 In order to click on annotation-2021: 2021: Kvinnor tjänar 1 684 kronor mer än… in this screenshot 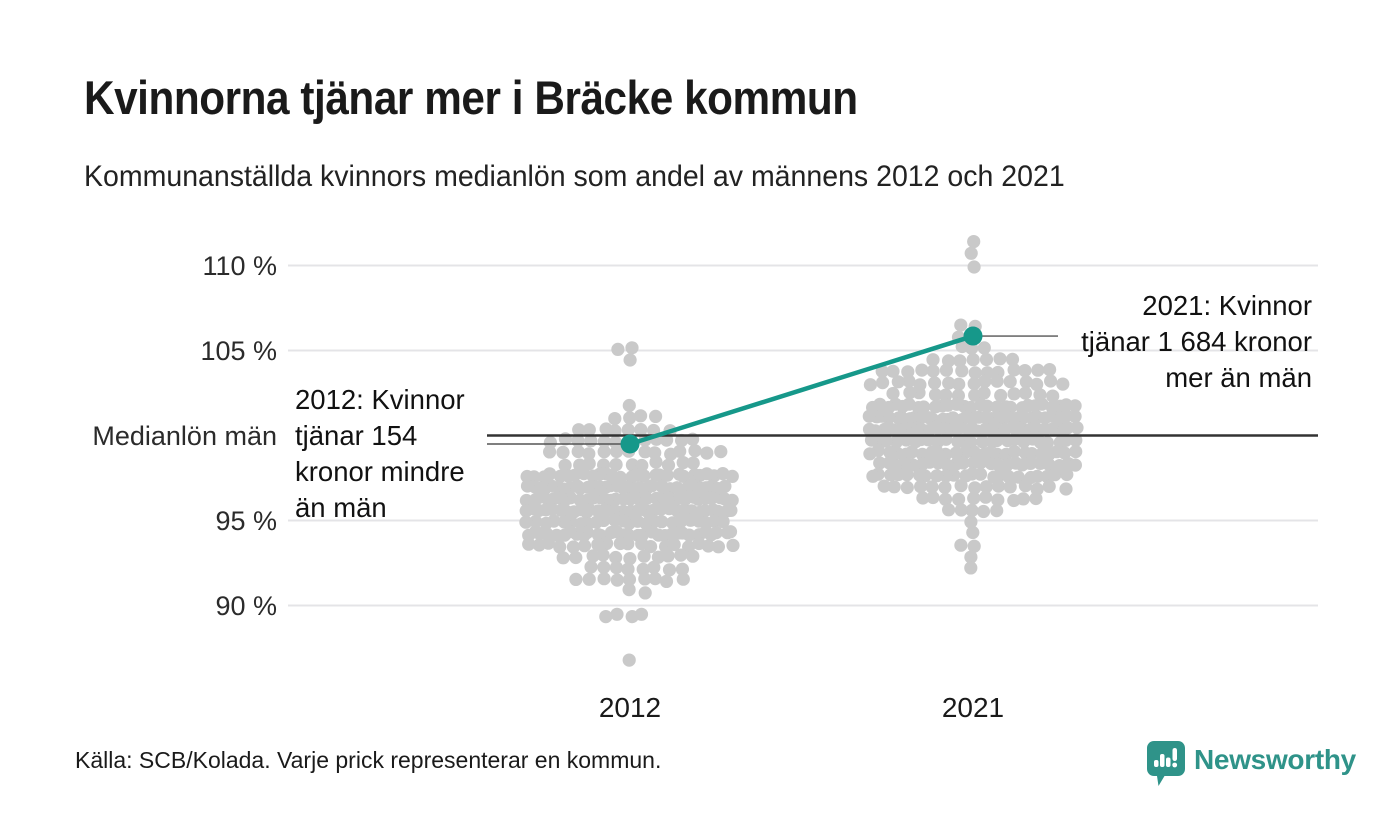, I will do `click(1196, 341)`.